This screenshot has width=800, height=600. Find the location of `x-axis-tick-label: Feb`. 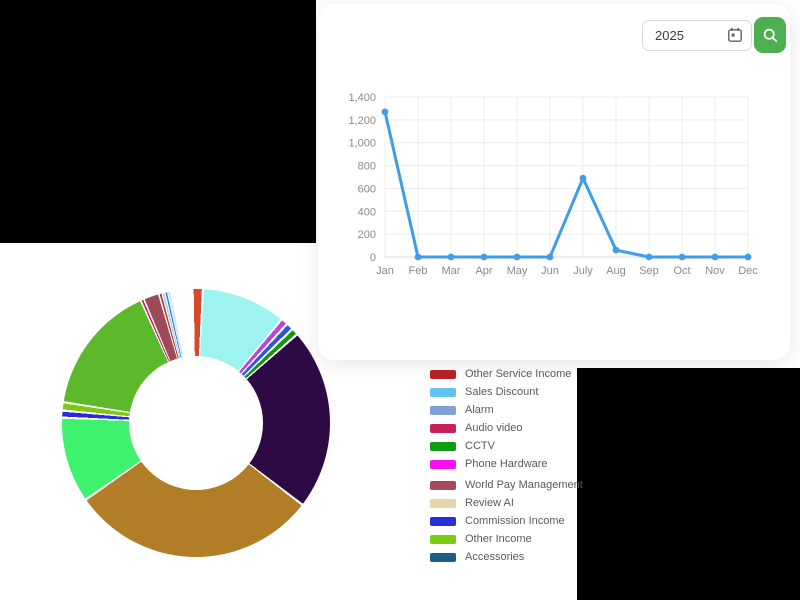

x-axis-tick-label: Feb is located at coordinates (418, 271).